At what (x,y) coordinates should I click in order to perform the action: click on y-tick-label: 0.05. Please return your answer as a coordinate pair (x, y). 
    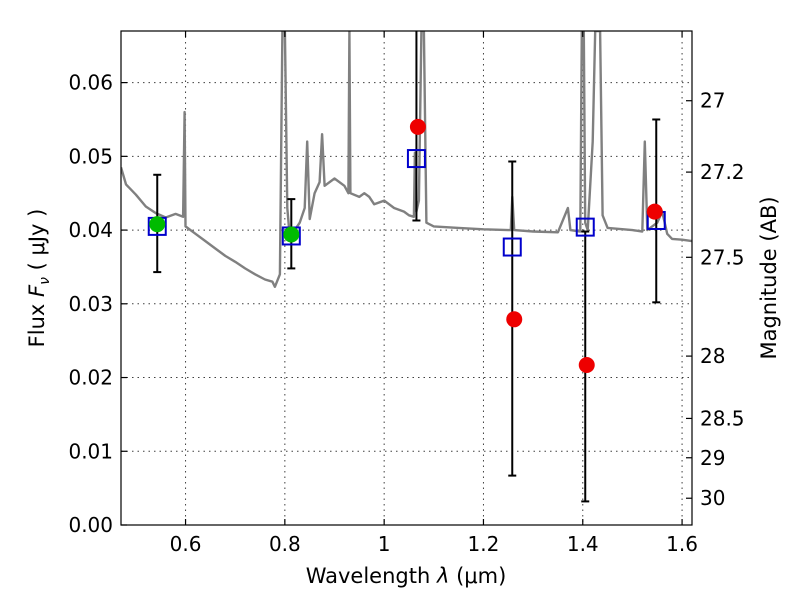
    Looking at the image, I should click on (90, 156).